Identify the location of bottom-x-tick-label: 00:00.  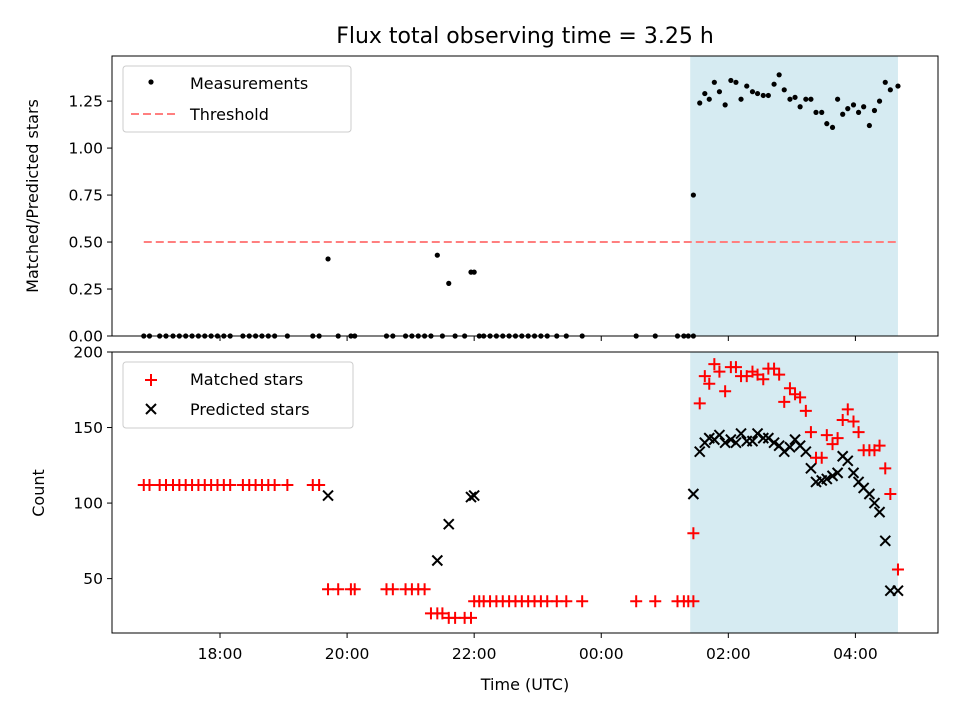
(601, 654).